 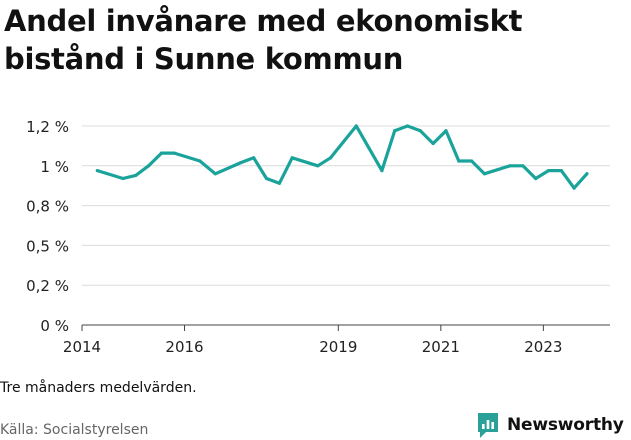 I want to click on y-tick-label: 1,2 %, so click(x=47, y=127).